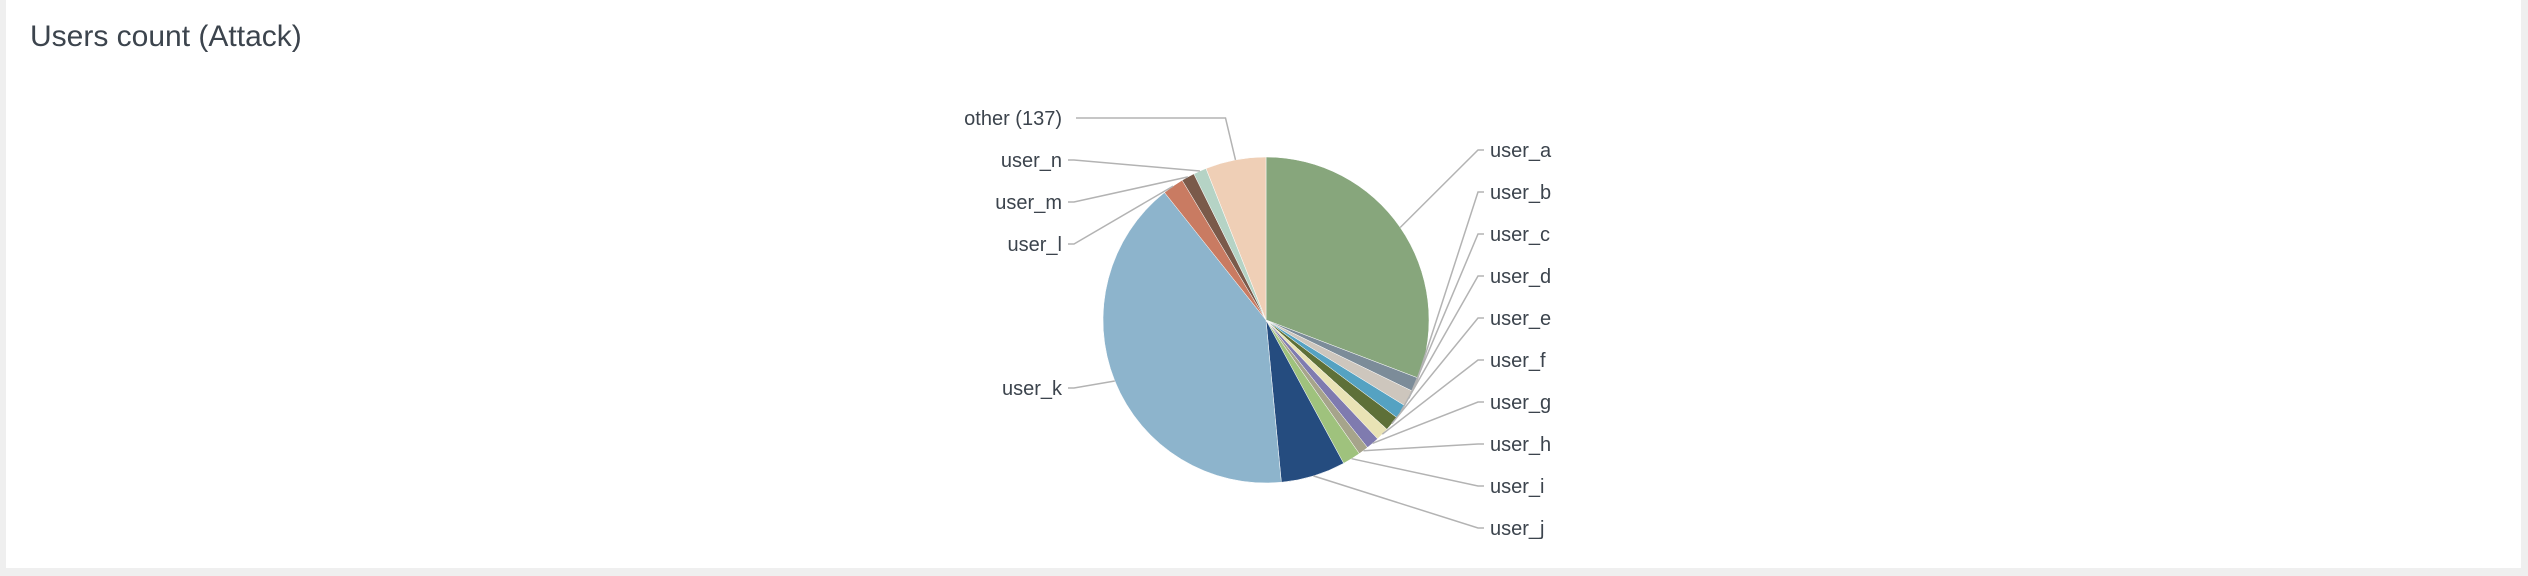 This screenshot has width=2528, height=576. What do you see at coordinates (1035, 245) in the screenshot?
I see `slice-label-user-l: user_l` at bounding box center [1035, 245].